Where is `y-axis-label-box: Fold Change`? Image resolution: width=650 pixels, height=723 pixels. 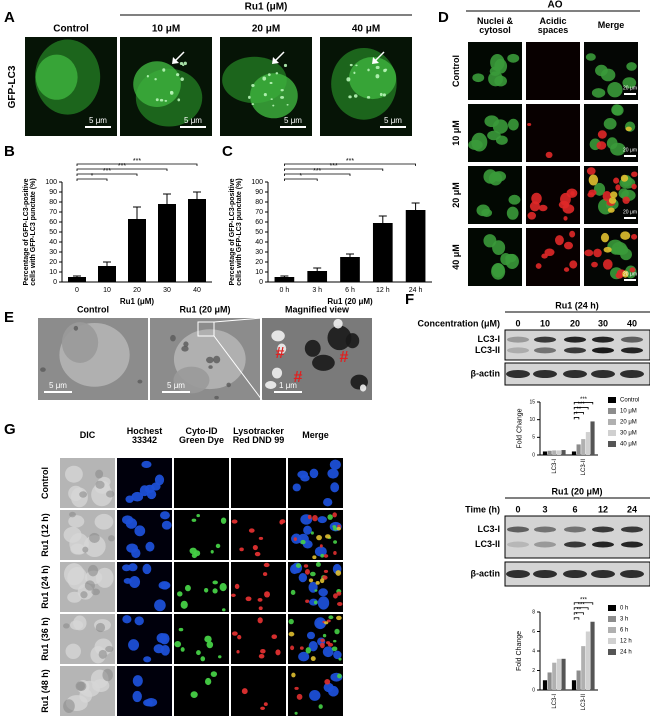
y-axis-label-box: Fold Change is located at coordinates (519, 428).